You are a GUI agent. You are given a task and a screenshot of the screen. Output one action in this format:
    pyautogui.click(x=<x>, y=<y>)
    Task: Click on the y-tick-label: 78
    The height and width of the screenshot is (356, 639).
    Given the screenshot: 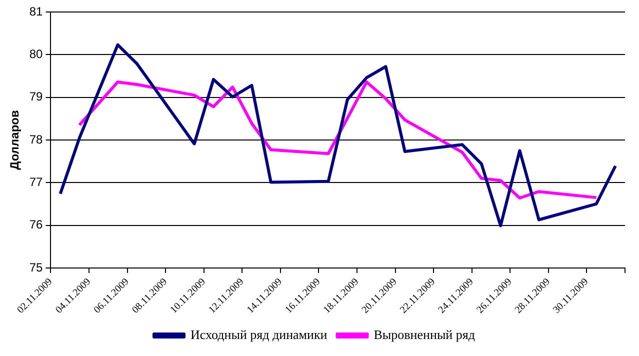 What is the action you would take?
    pyautogui.click(x=36, y=139)
    